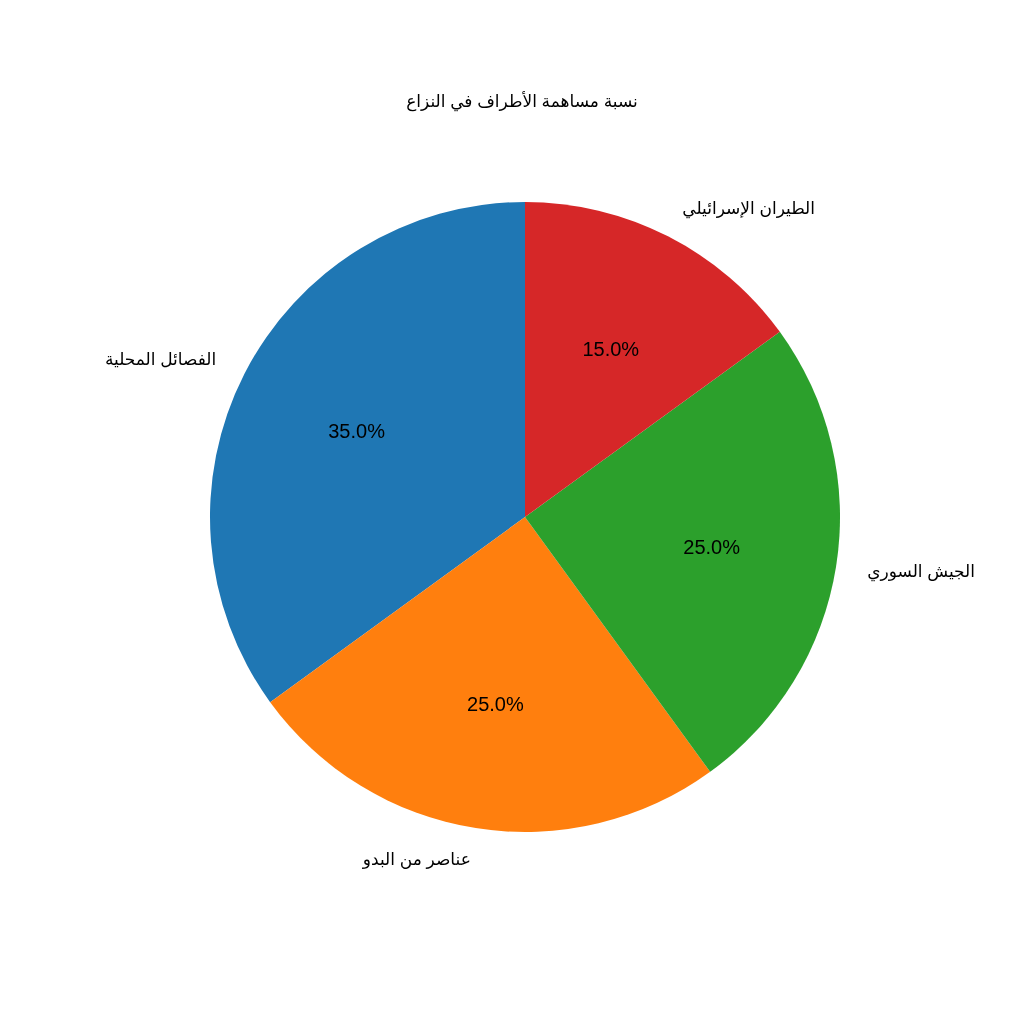 This screenshot has width=1024, height=1024. What do you see at coordinates (522, 101) in the screenshot?
I see `chart-title: نسبة مساهمة الأطراف في النزاع` at bounding box center [522, 101].